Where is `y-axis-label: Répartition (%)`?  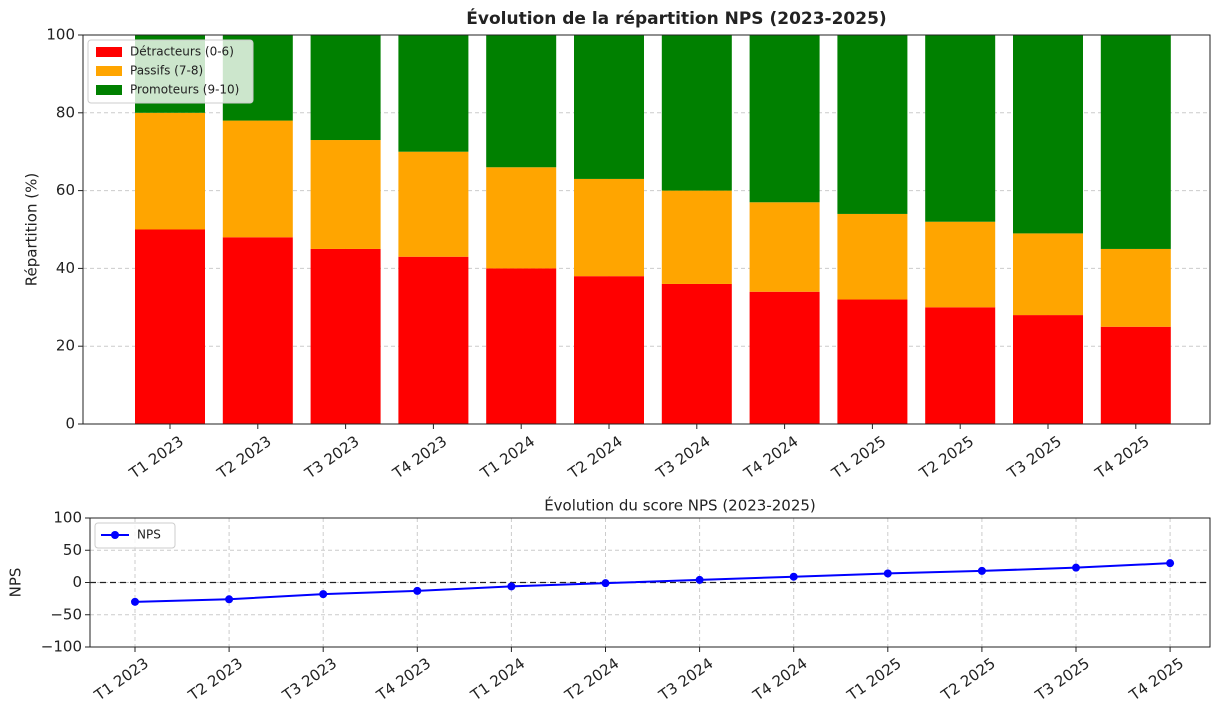
y-axis-label: Répartition (%) is located at coordinates (32, 229).